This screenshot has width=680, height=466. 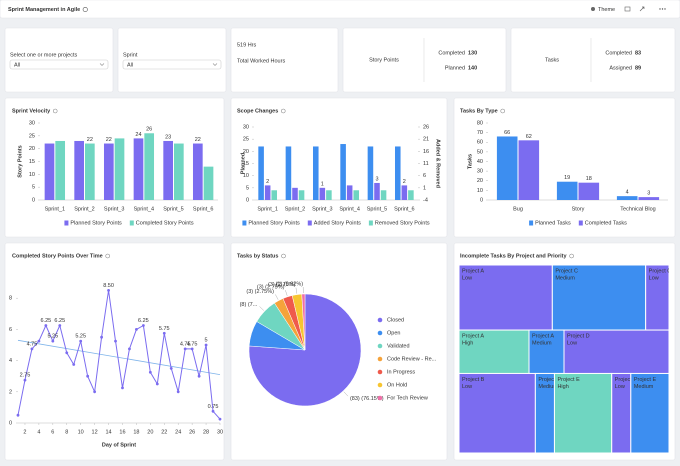 What do you see at coordinates (472, 68) in the screenshot?
I see `kpi-item-value: 140` at bounding box center [472, 68].